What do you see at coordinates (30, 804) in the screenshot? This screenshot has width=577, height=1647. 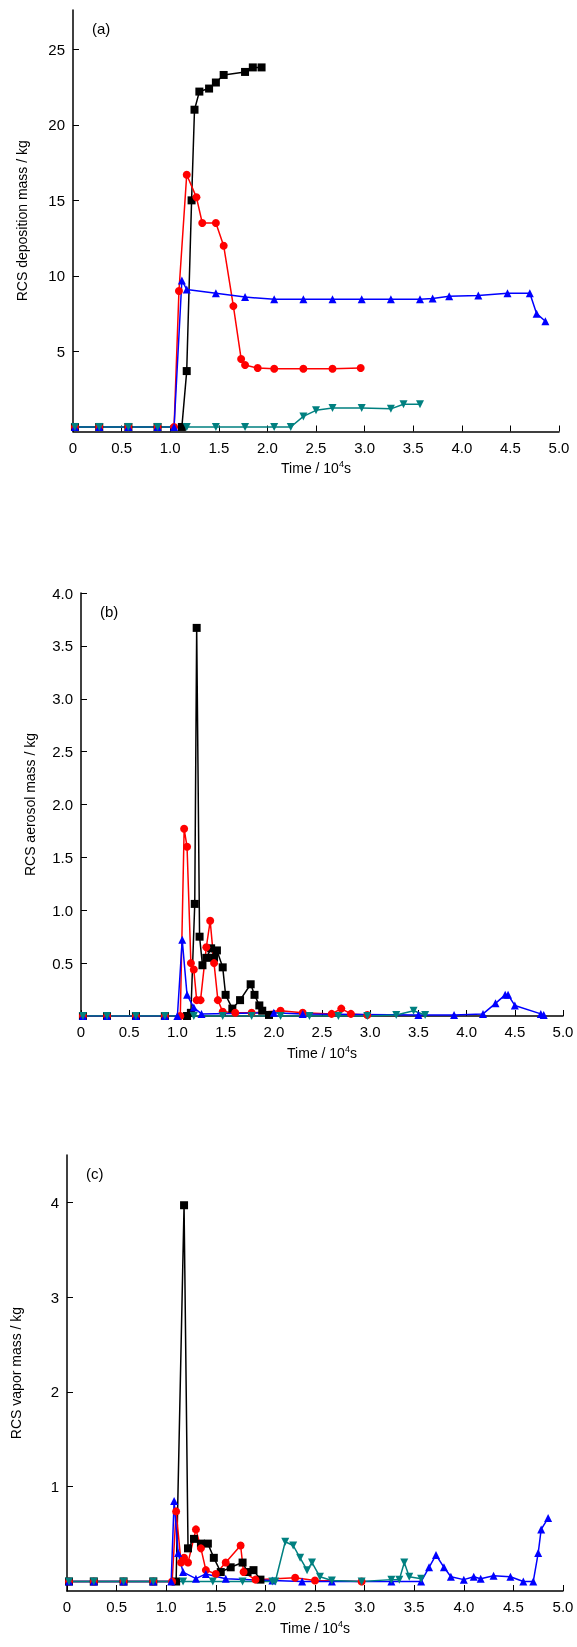 I see `y-axis-title: RCS aerosol mass / kg` at bounding box center [30, 804].